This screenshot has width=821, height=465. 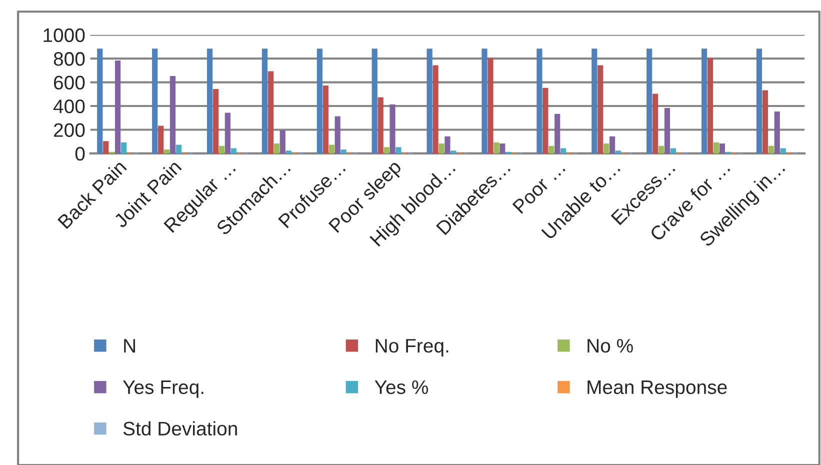 I want to click on y-tick-label: 0, so click(x=80, y=153).